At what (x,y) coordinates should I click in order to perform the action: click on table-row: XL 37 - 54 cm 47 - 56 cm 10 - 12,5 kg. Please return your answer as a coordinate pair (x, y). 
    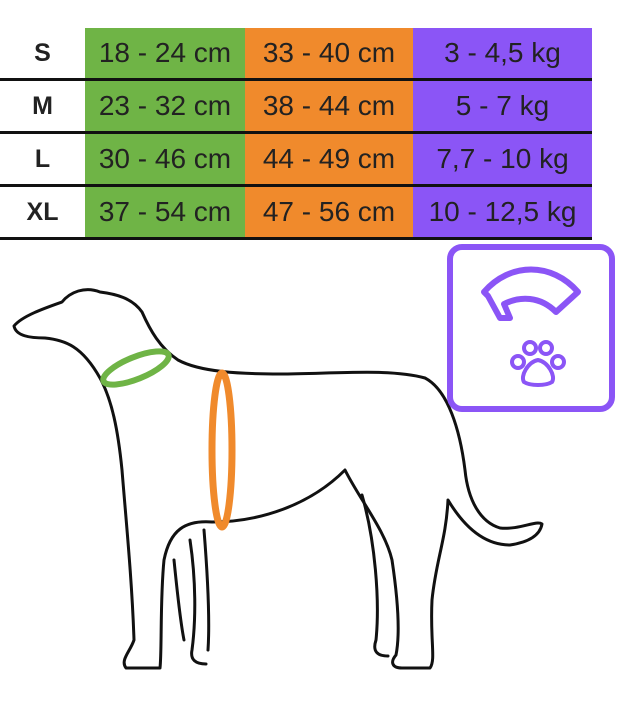
    Looking at the image, I should click on (296, 213).